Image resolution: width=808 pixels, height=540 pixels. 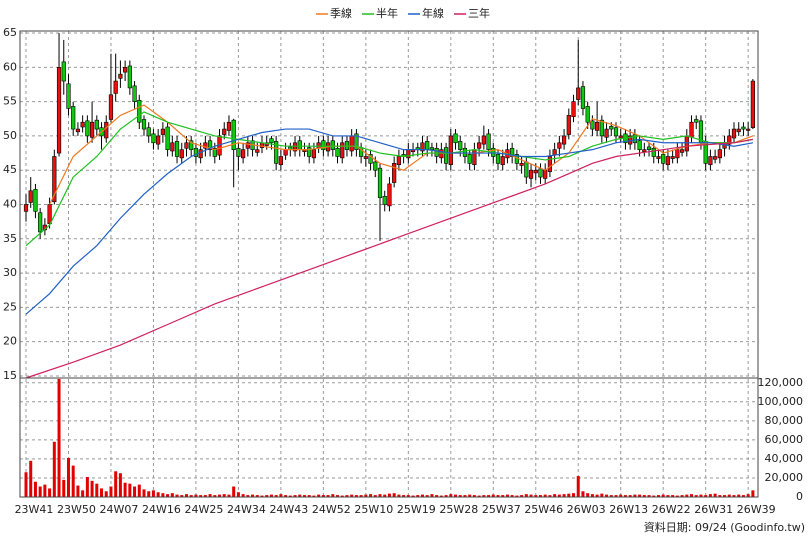 What do you see at coordinates (671, 509) in the screenshot?
I see `x-tick-label: 26W22` at bounding box center [671, 509].